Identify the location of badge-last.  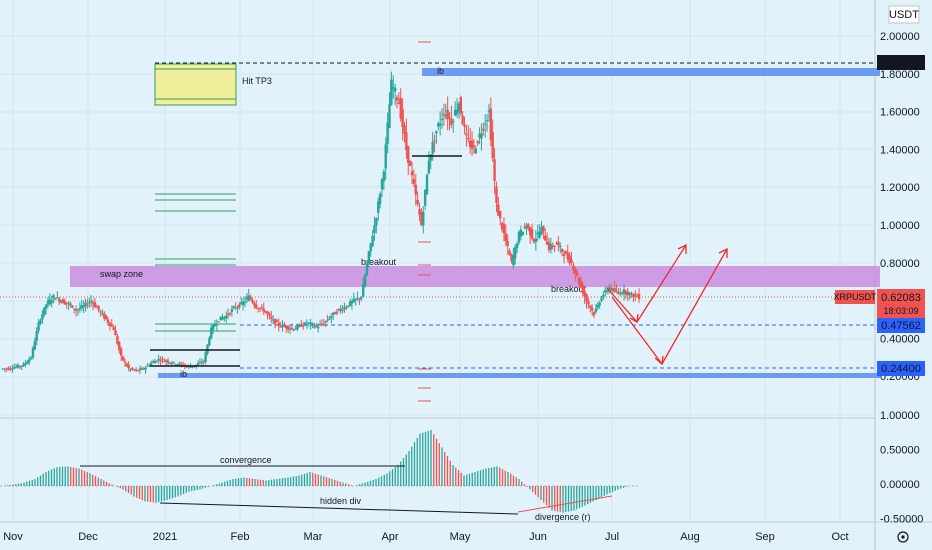
(901, 303).